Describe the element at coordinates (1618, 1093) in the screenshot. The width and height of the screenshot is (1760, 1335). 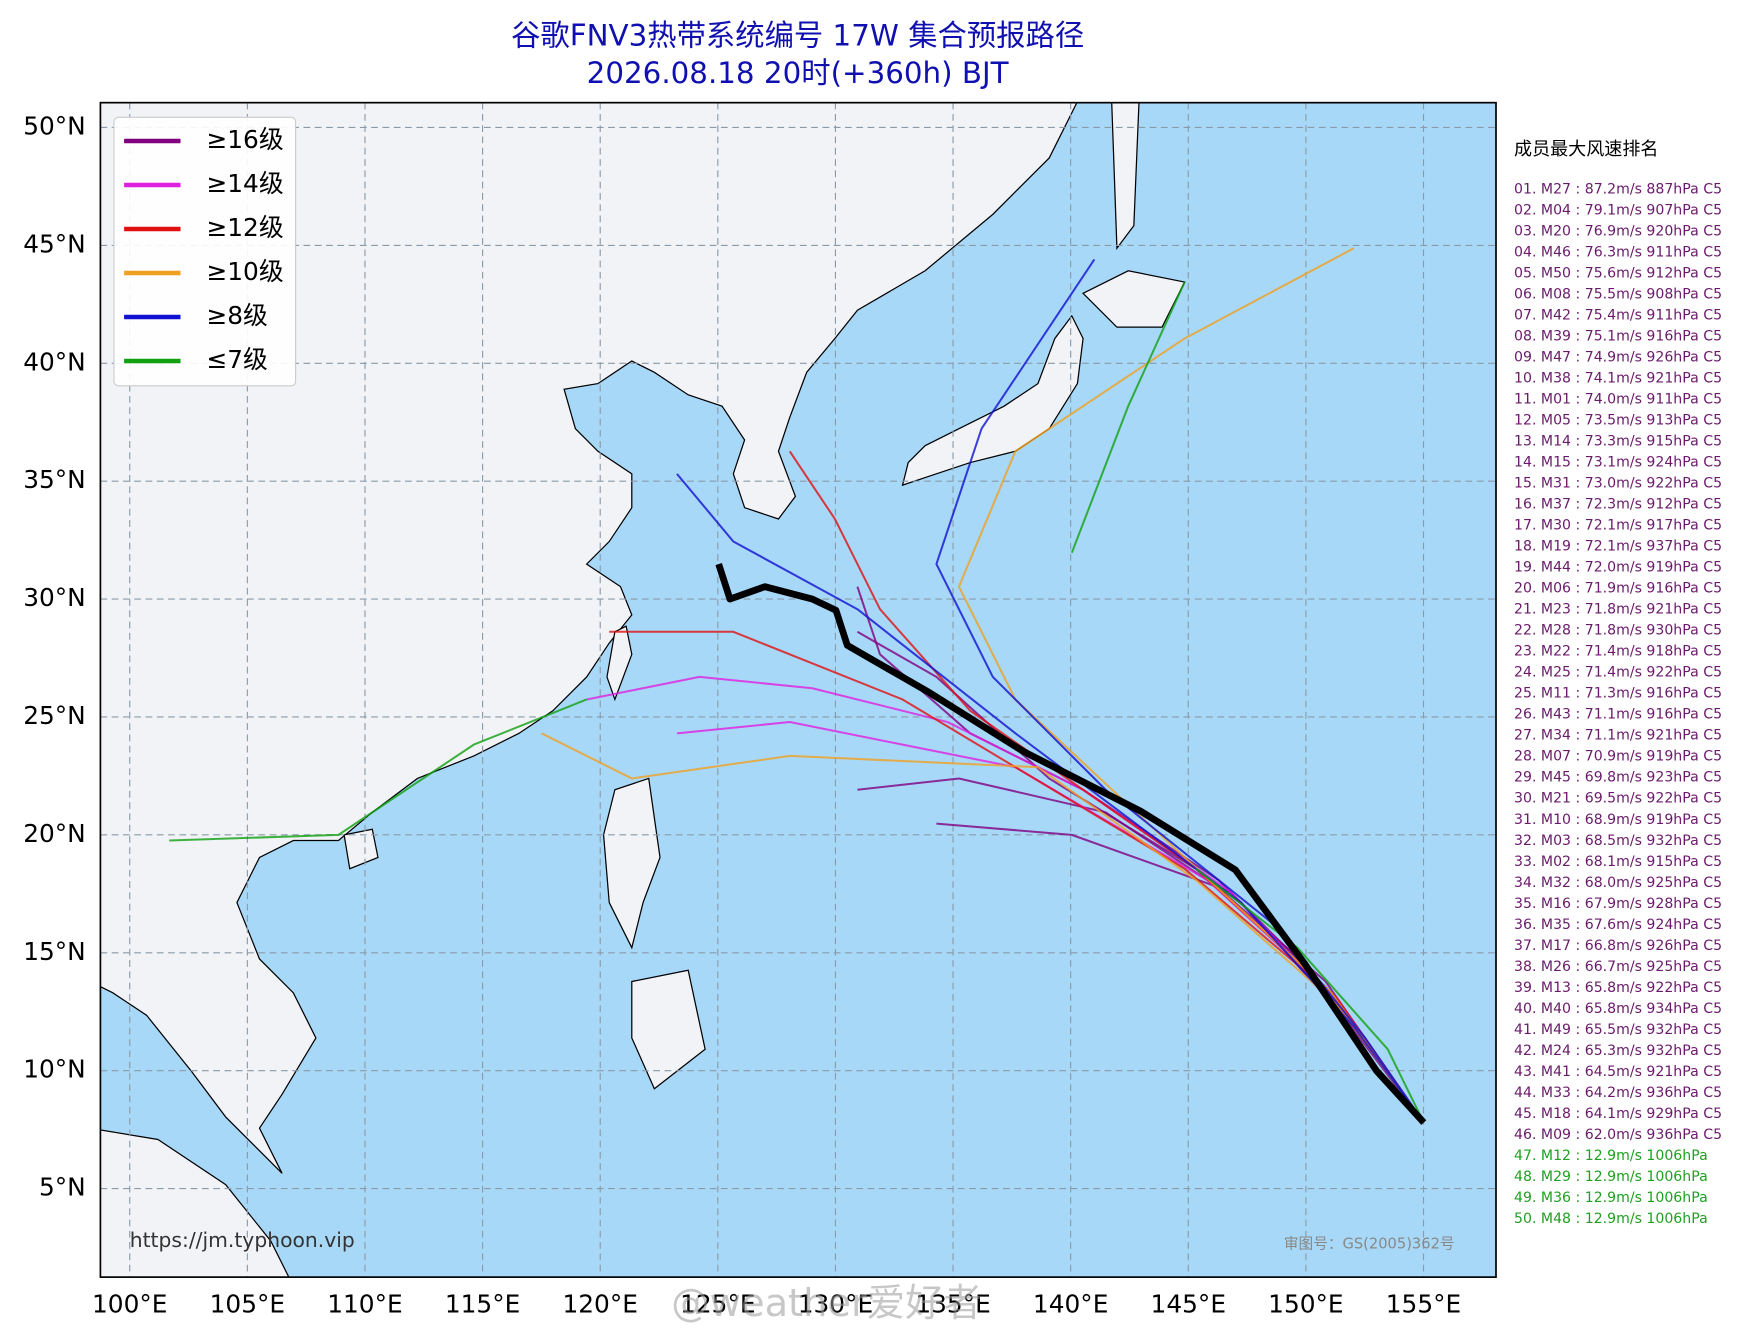
I see `ranking-entry: 44. M33 : 64.2m/s 936hPa C5` at that location.